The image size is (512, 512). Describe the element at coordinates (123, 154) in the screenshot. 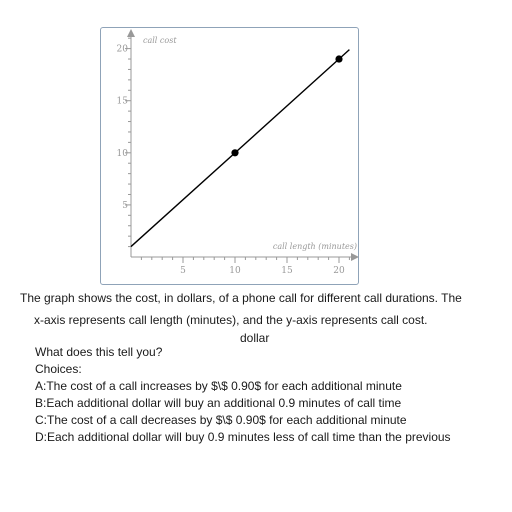

I see `y-tick-label: 10` at that location.